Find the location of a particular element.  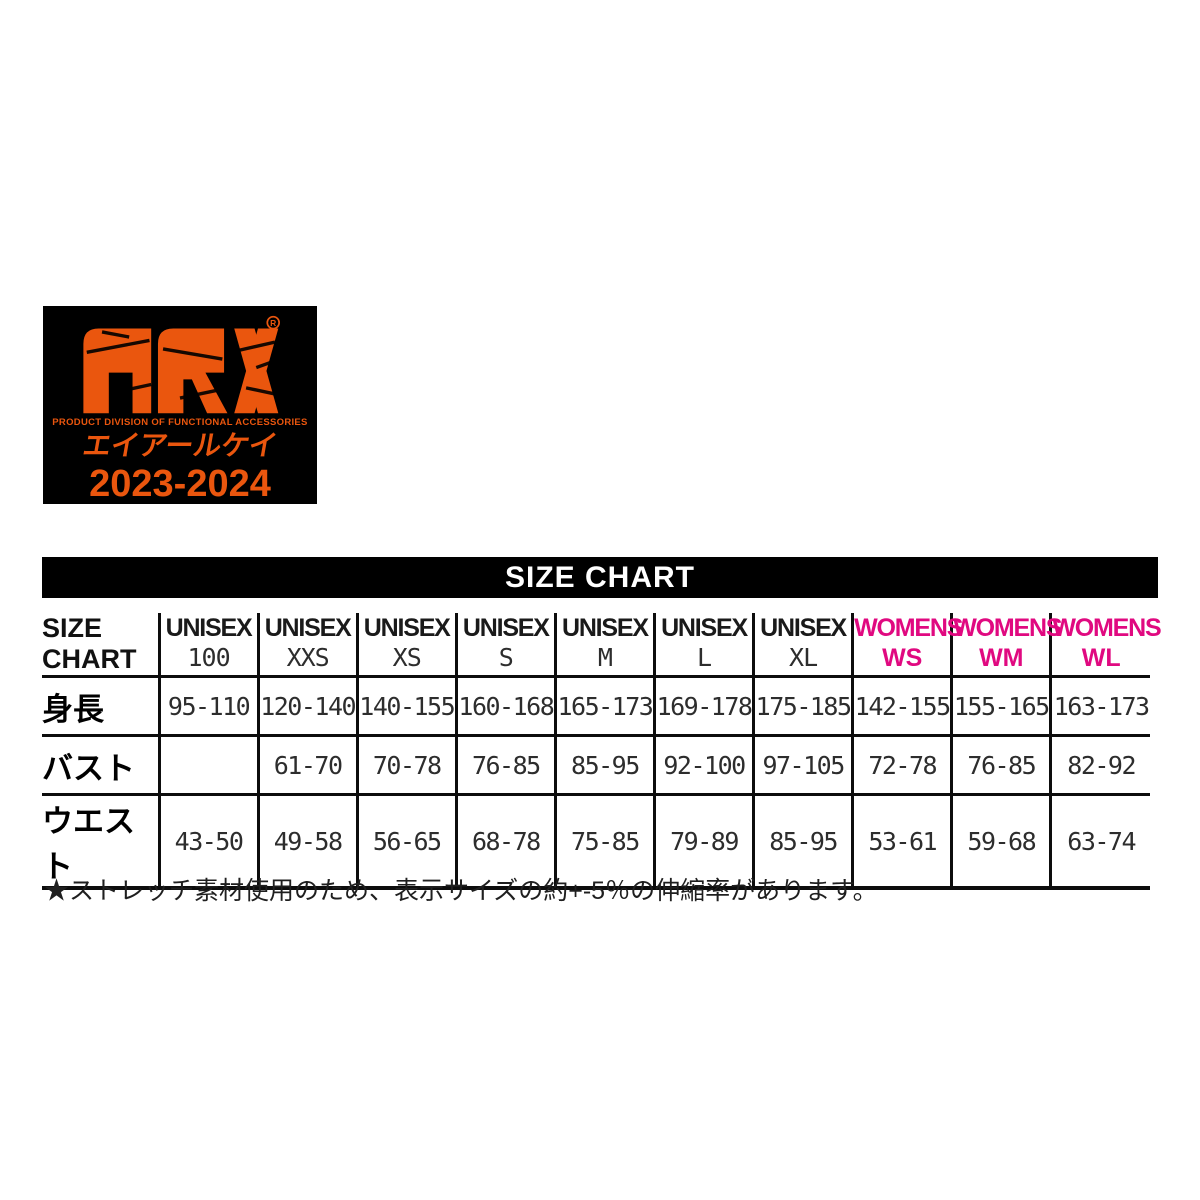

distress-texture is located at coordinates (183, 365).